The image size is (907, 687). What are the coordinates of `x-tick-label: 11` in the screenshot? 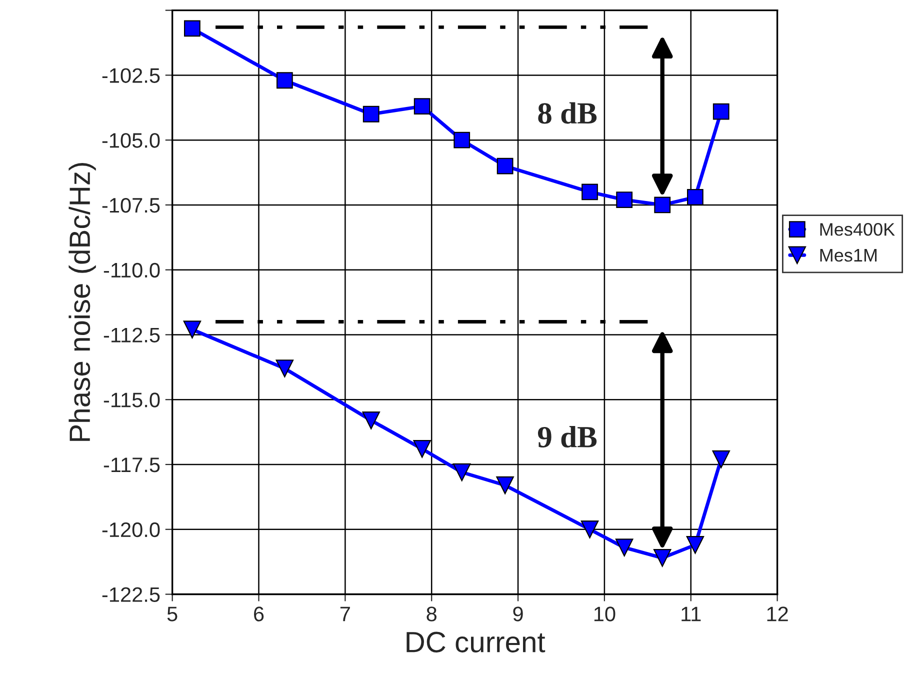 It's located at (691, 614).